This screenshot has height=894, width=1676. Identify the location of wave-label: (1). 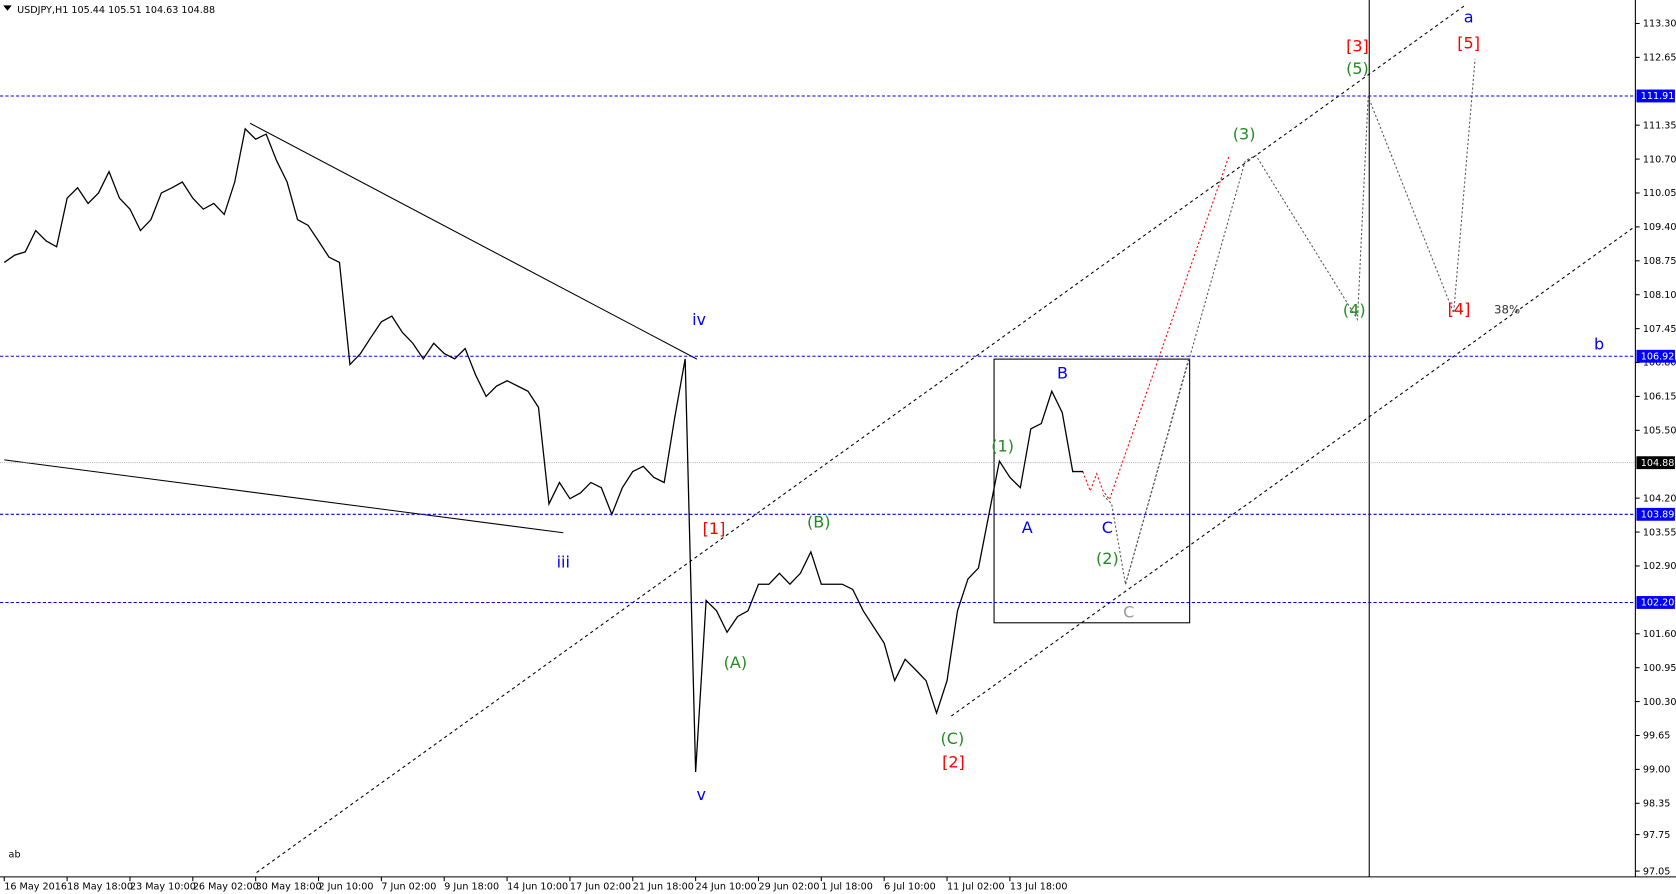
(1002, 445).